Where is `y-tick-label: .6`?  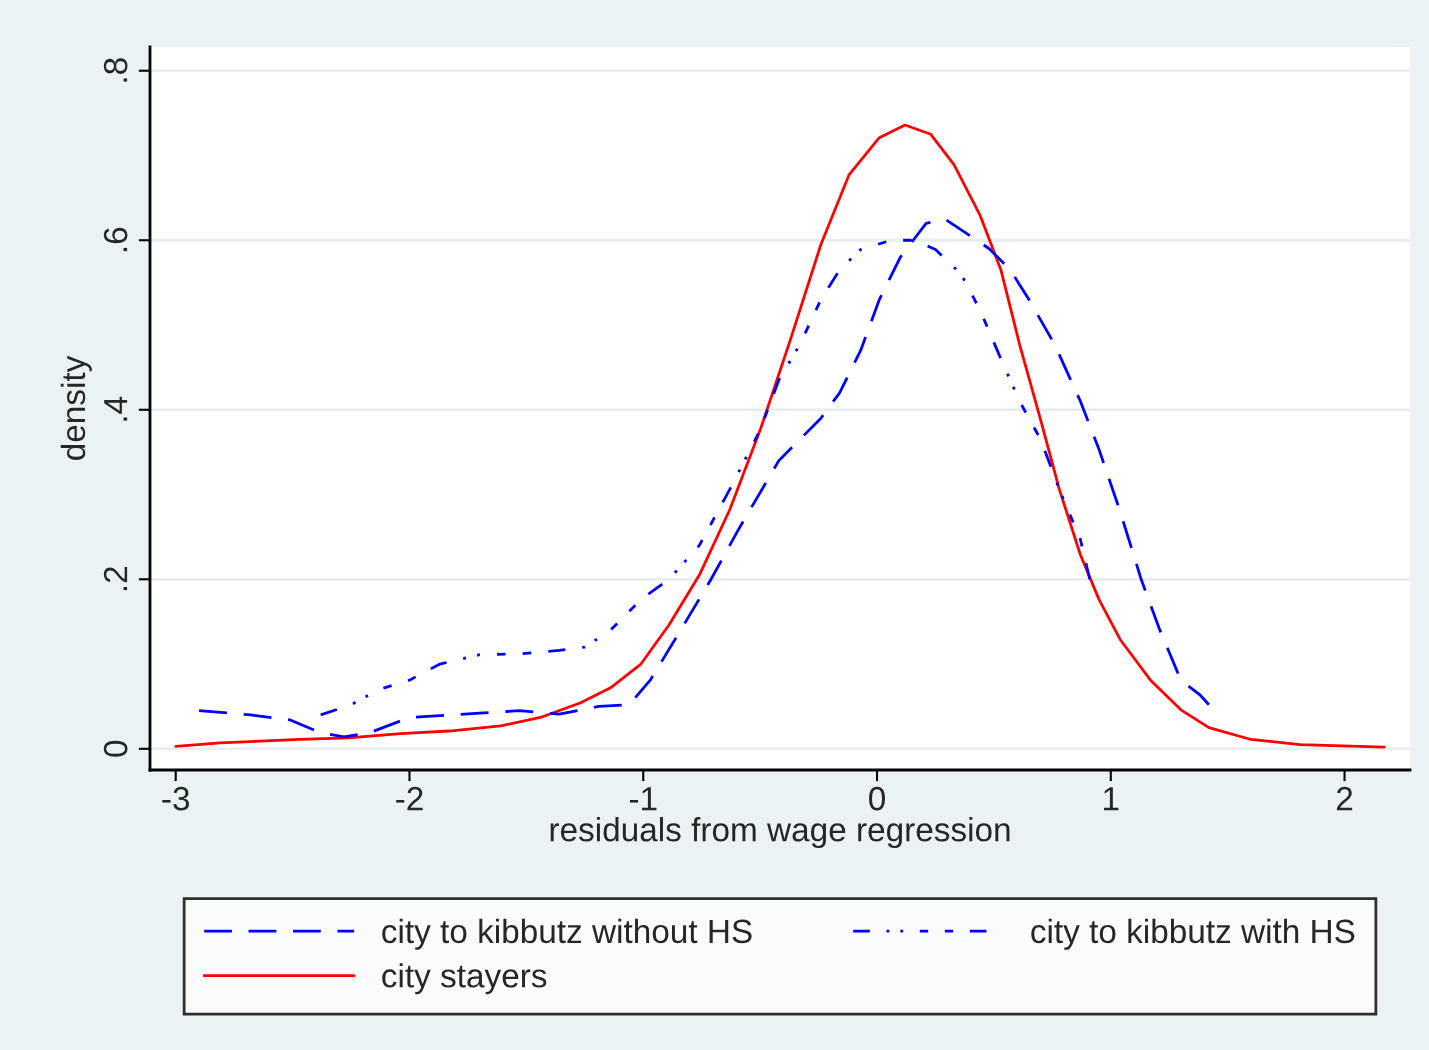
y-tick-label: .6 is located at coordinates (115, 239).